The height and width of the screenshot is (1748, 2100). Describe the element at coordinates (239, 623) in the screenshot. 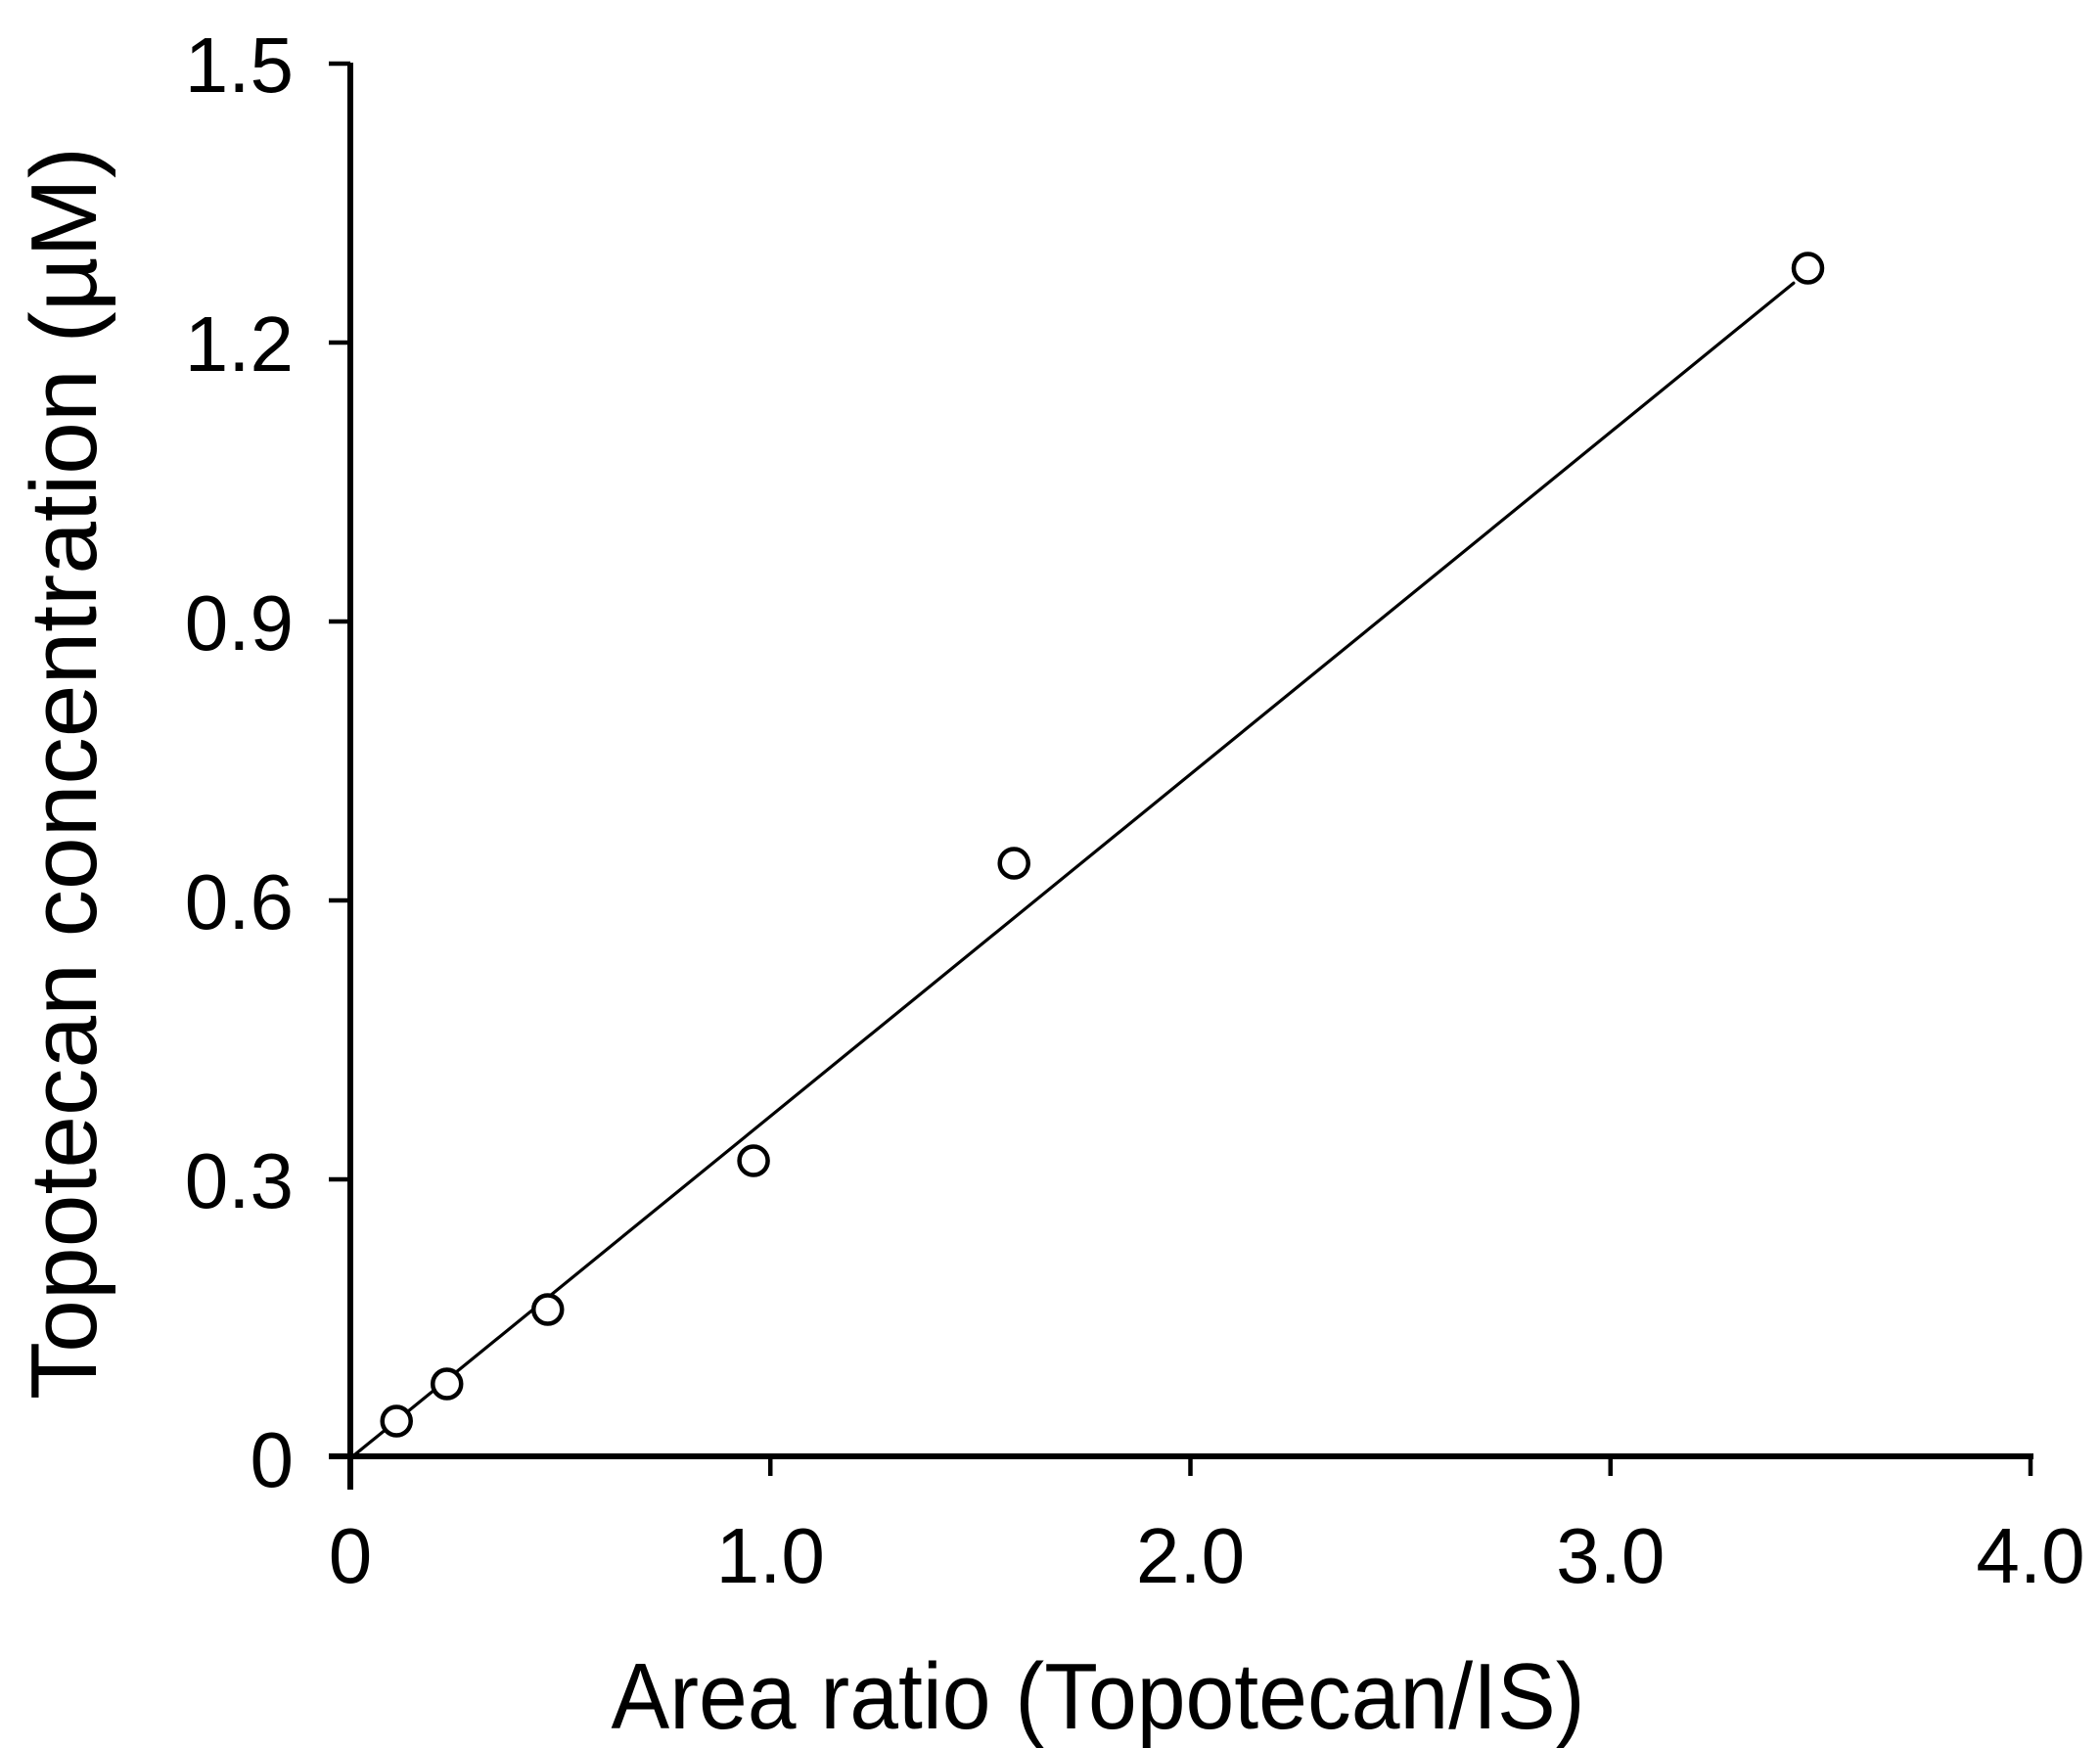

I see `y-tick-label-0.9: 0.9` at that location.